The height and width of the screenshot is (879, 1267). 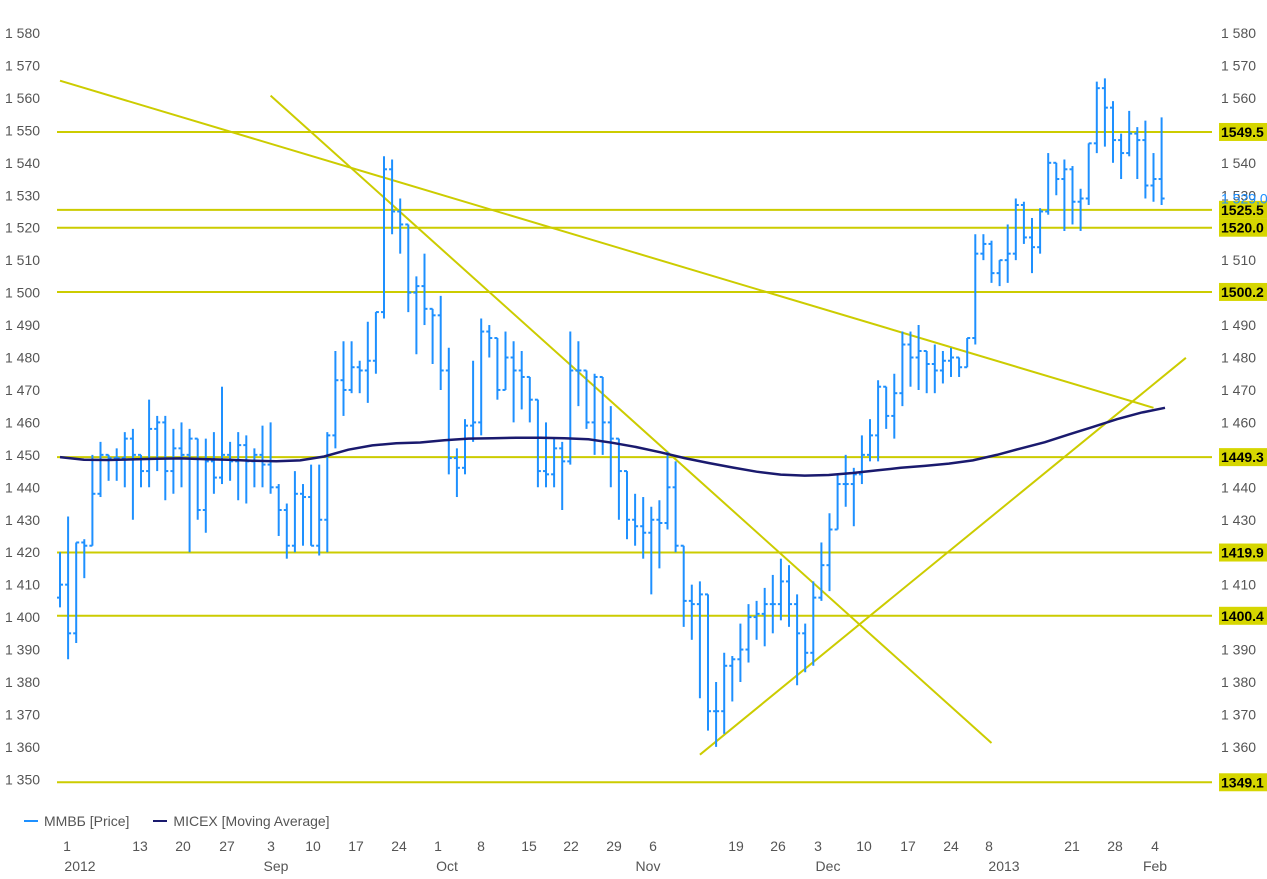 I want to click on y-tick-right: 1 510, so click(x=1238, y=260).